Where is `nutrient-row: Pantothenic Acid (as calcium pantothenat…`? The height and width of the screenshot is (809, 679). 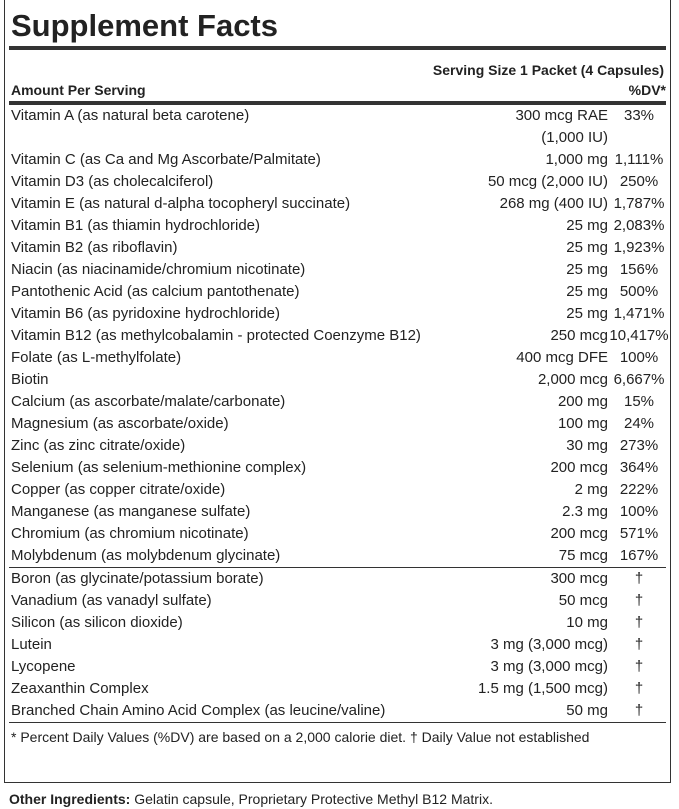 nutrient-row: Pantothenic Acid (as calcium pantothenat… is located at coordinates (337, 292).